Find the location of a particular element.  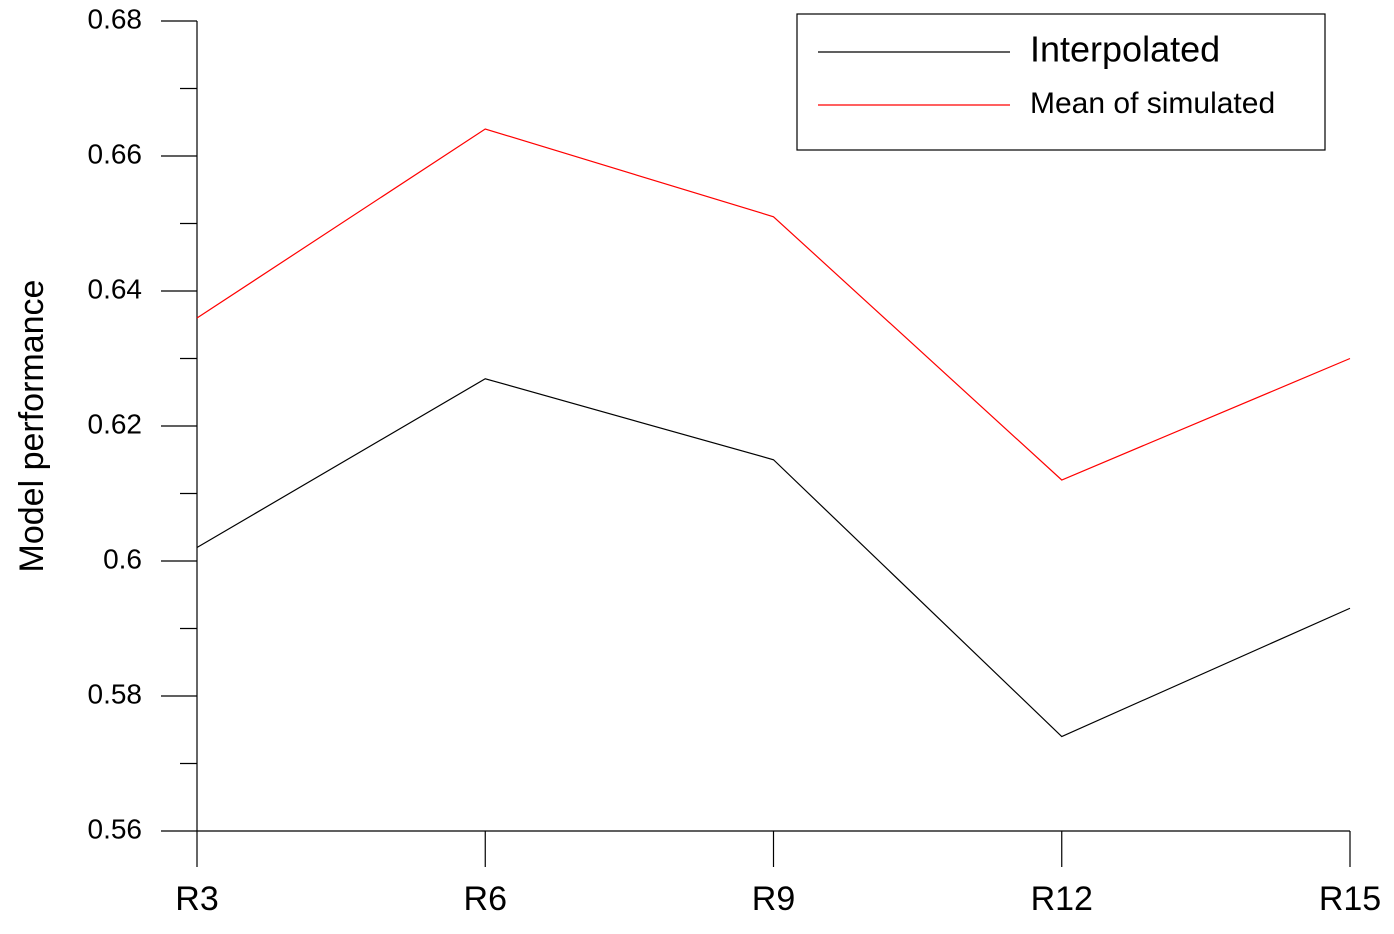

legend-label: Mean of simulated is located at coordinates (1152, 103).